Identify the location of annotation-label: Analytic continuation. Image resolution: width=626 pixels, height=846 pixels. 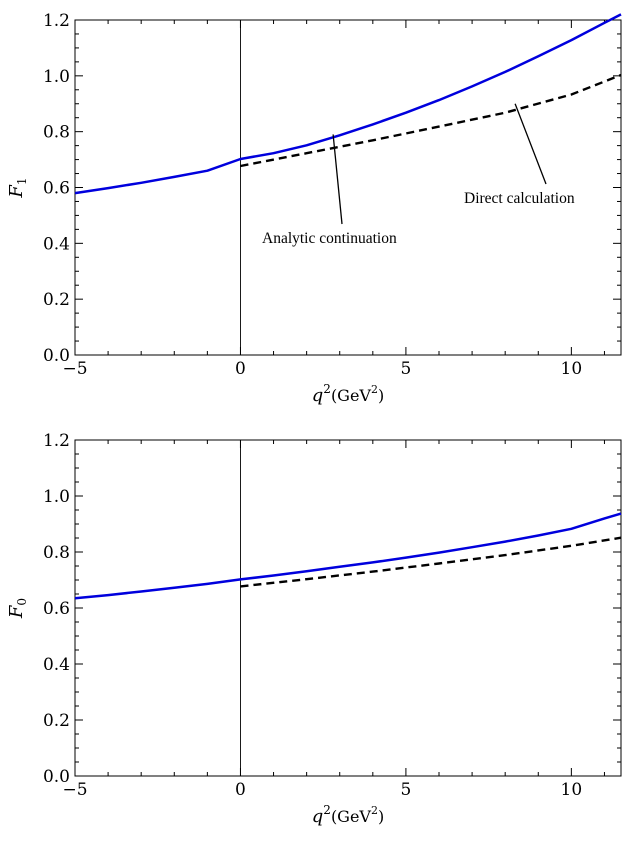
(329, 238).